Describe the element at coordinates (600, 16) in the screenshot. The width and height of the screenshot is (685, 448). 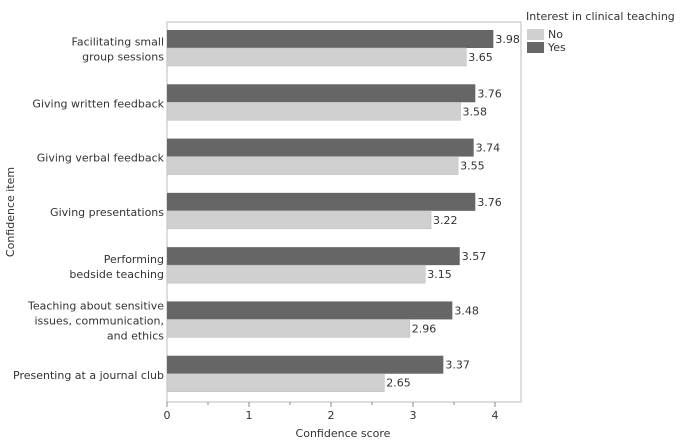
I see `legend-title: Interest in clinical teaching` at that location.